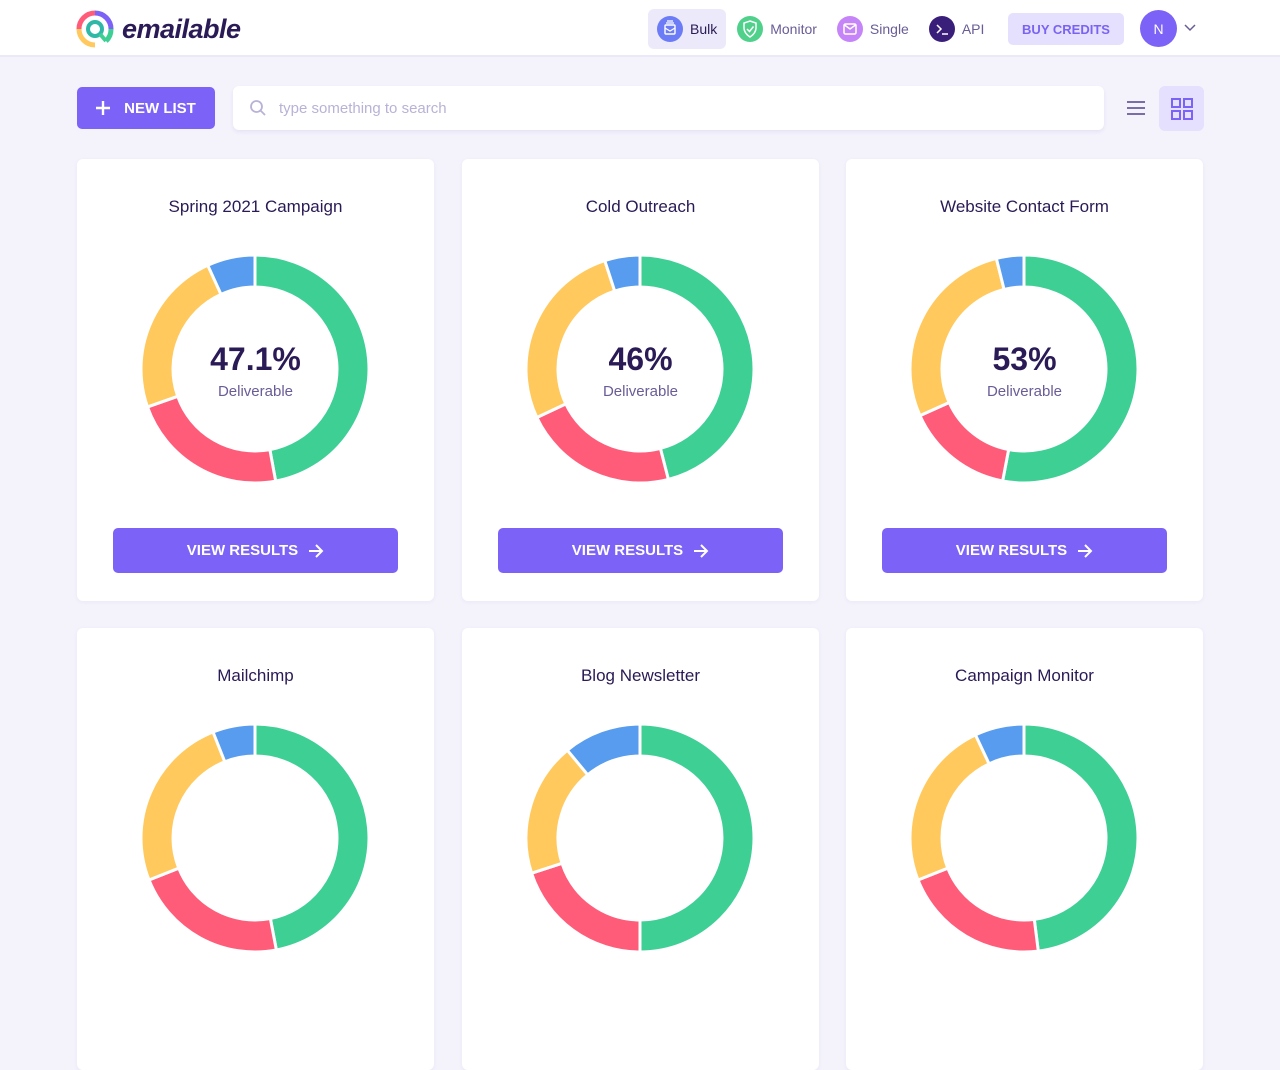  What do you see at coordinates (793, 29) in the screenshot?
I see `nav-label: Monitor` at bounding box center [793, 29].